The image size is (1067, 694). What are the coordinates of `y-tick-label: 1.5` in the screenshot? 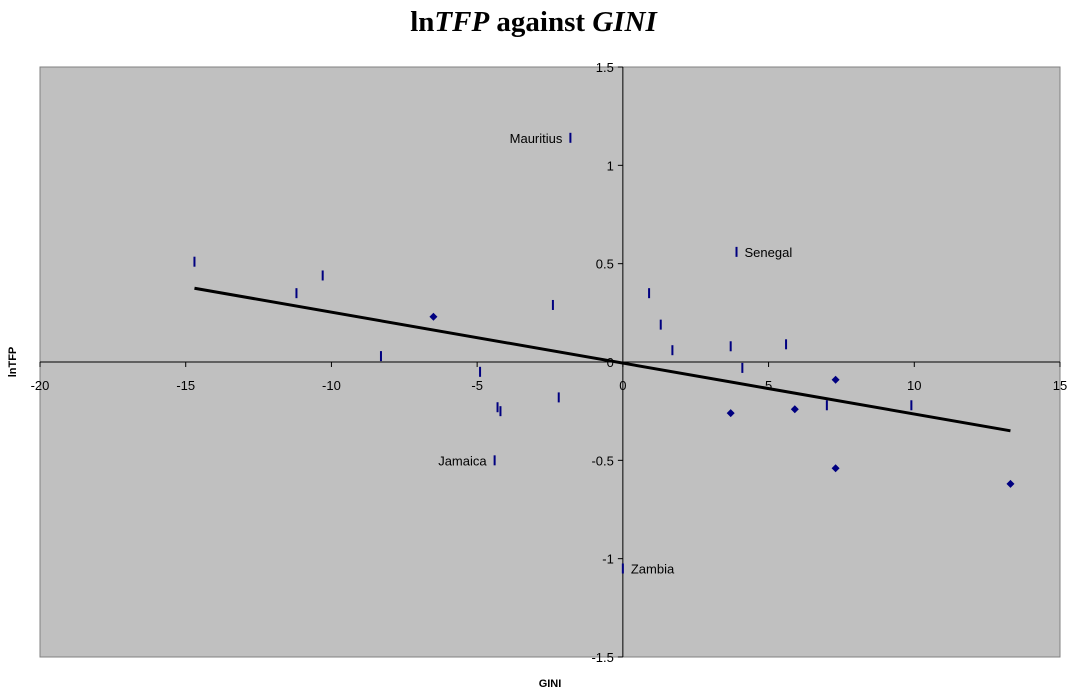 It's located at (605, 67).